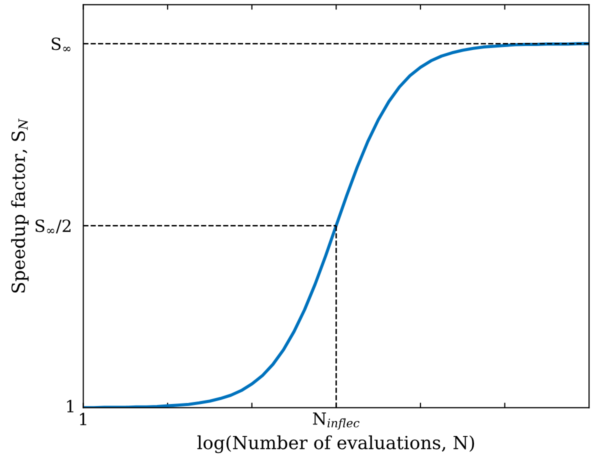 This screenshot has height=474, width=595. Describe the element at coordinates (53, 226) in the screenshot. I see `ref-line-label: S$_{∞}$/2` at that location.